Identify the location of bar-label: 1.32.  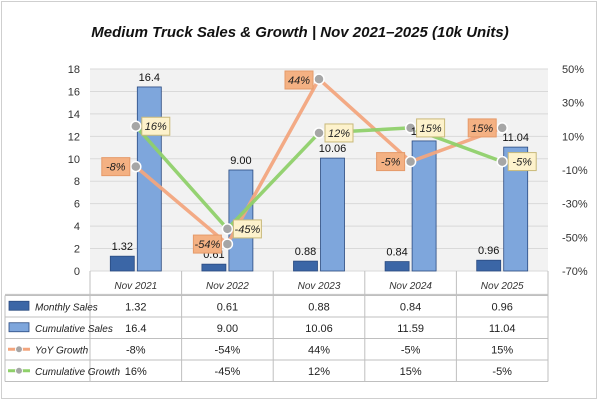
(122, 247).